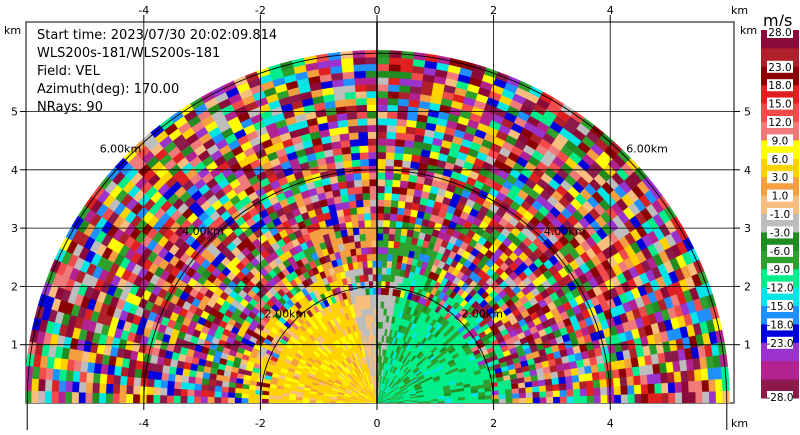  What do you see at coordinates (565, 231) in the screenshot?
I see `ring-label: 4.00km` at bounding box center [565, 231].